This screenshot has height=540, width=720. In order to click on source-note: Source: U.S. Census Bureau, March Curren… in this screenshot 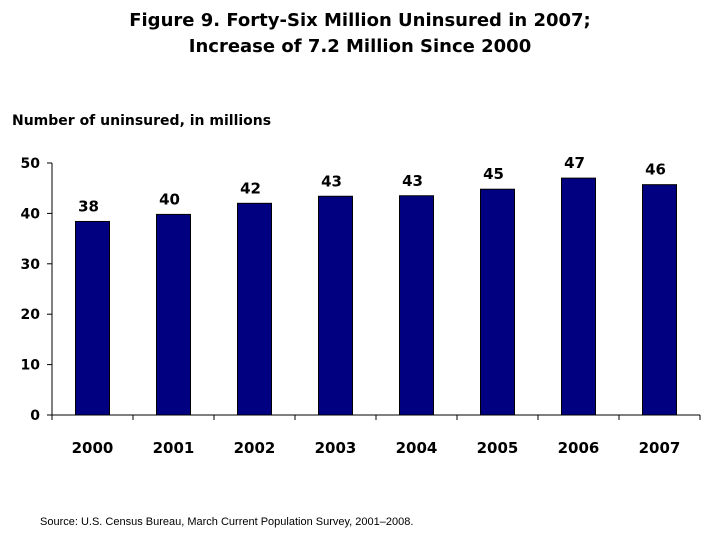, I will do `click(226, 522)`.